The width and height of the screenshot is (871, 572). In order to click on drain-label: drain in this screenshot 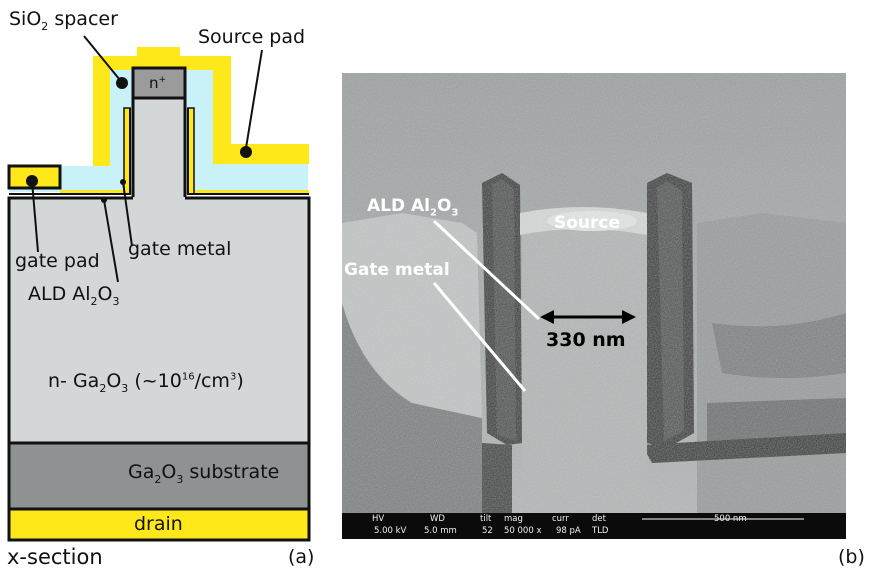, I will do `click(158, 524)`.